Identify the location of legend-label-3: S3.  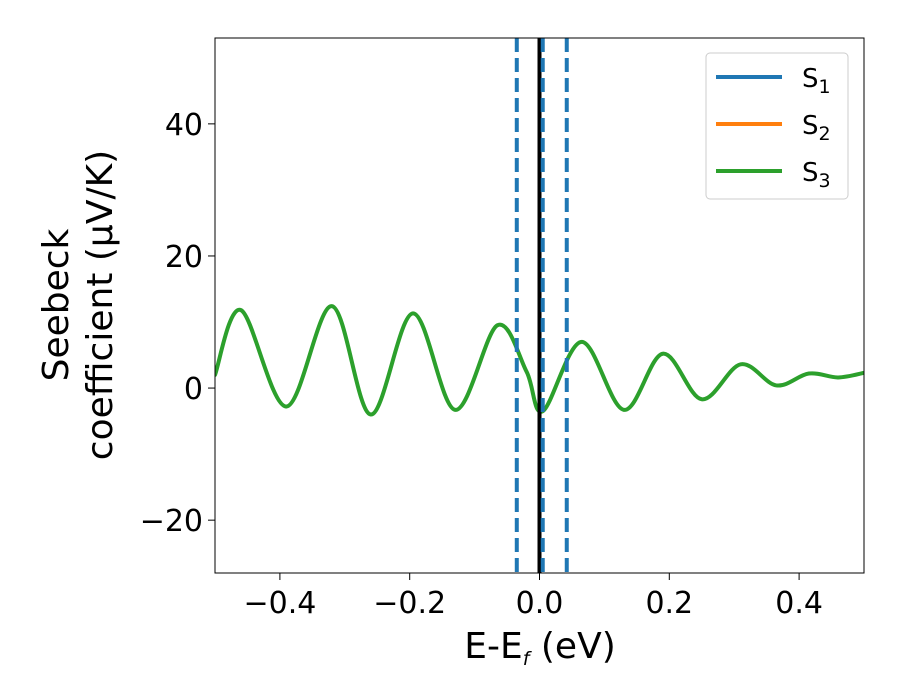
(816, 175).